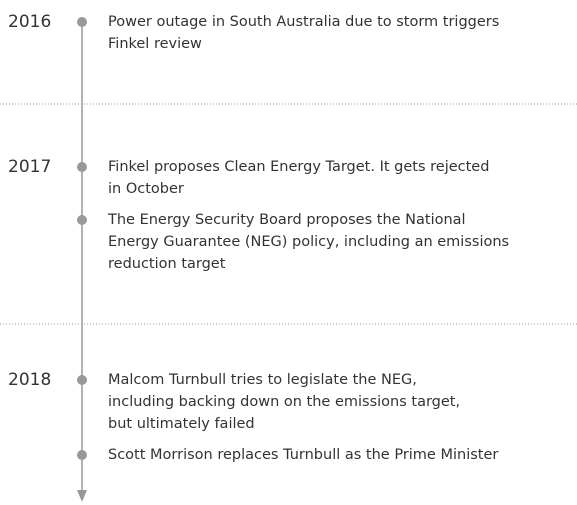  Describe the element at coordinates (82, 496) in the screenshot. I see `timeline-arrow` at that location.